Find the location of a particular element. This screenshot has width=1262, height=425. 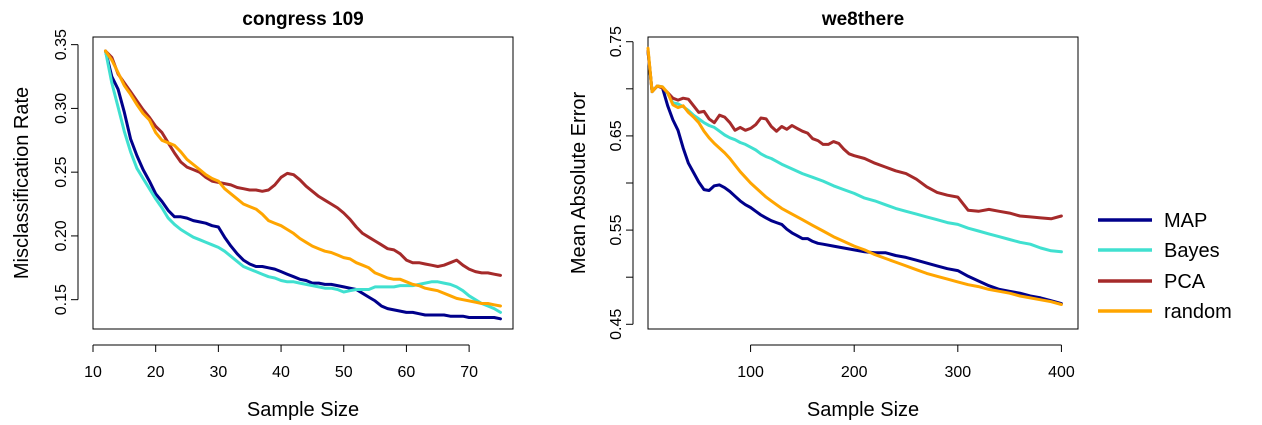

y-tick-label: 0.75 is located at coordinates (616, 41).